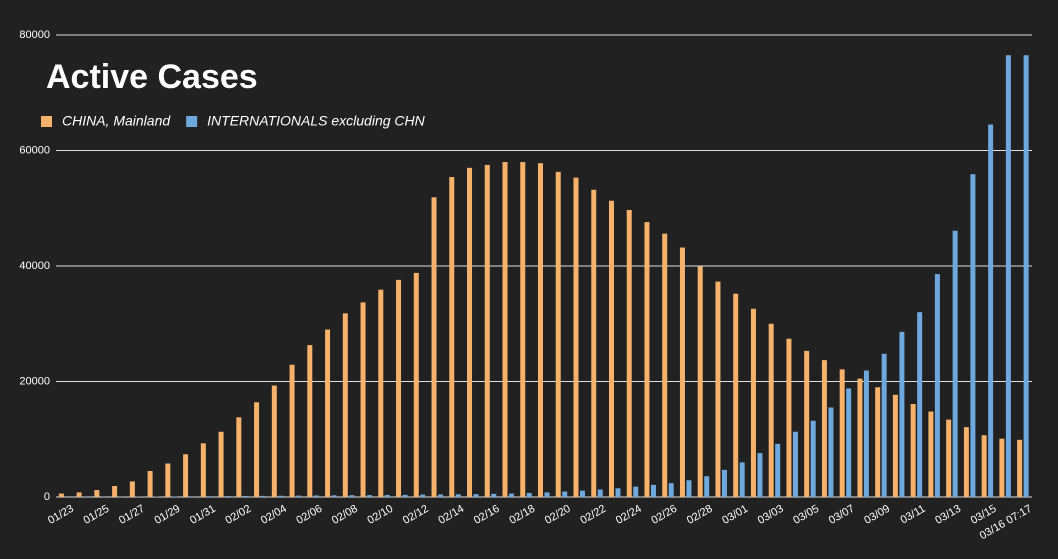 The width and height of the screenshot is (1058, 559). What do you see at coordinates (380, 515) in the screenshot?
I see `x-tick-label: 02/10` at bounding box center [380, 515].